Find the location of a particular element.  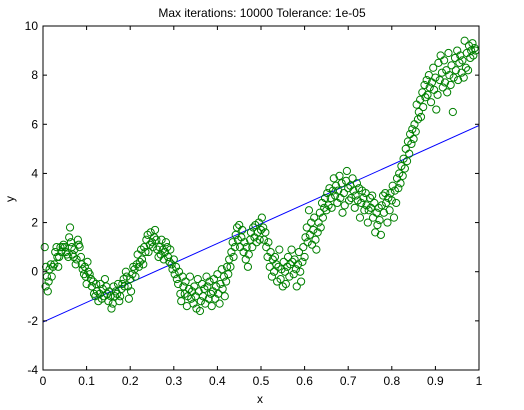

y-axis-label: y is located at coordinates (10, 199).